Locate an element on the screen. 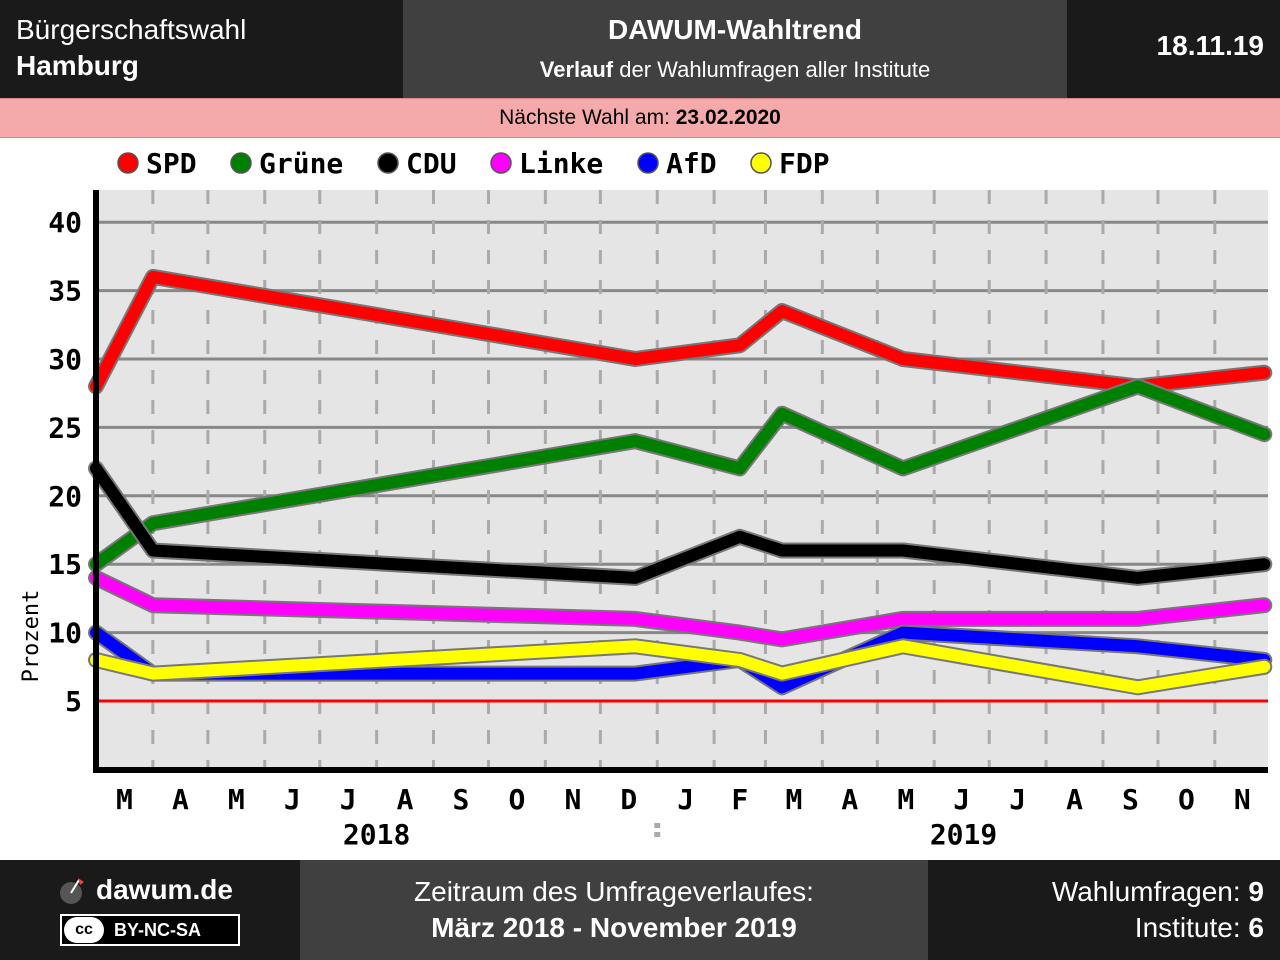 Image resolution: width=1280 pixels, height=960 pixels. legend-label: FDP is located at coordinates (804, 163).